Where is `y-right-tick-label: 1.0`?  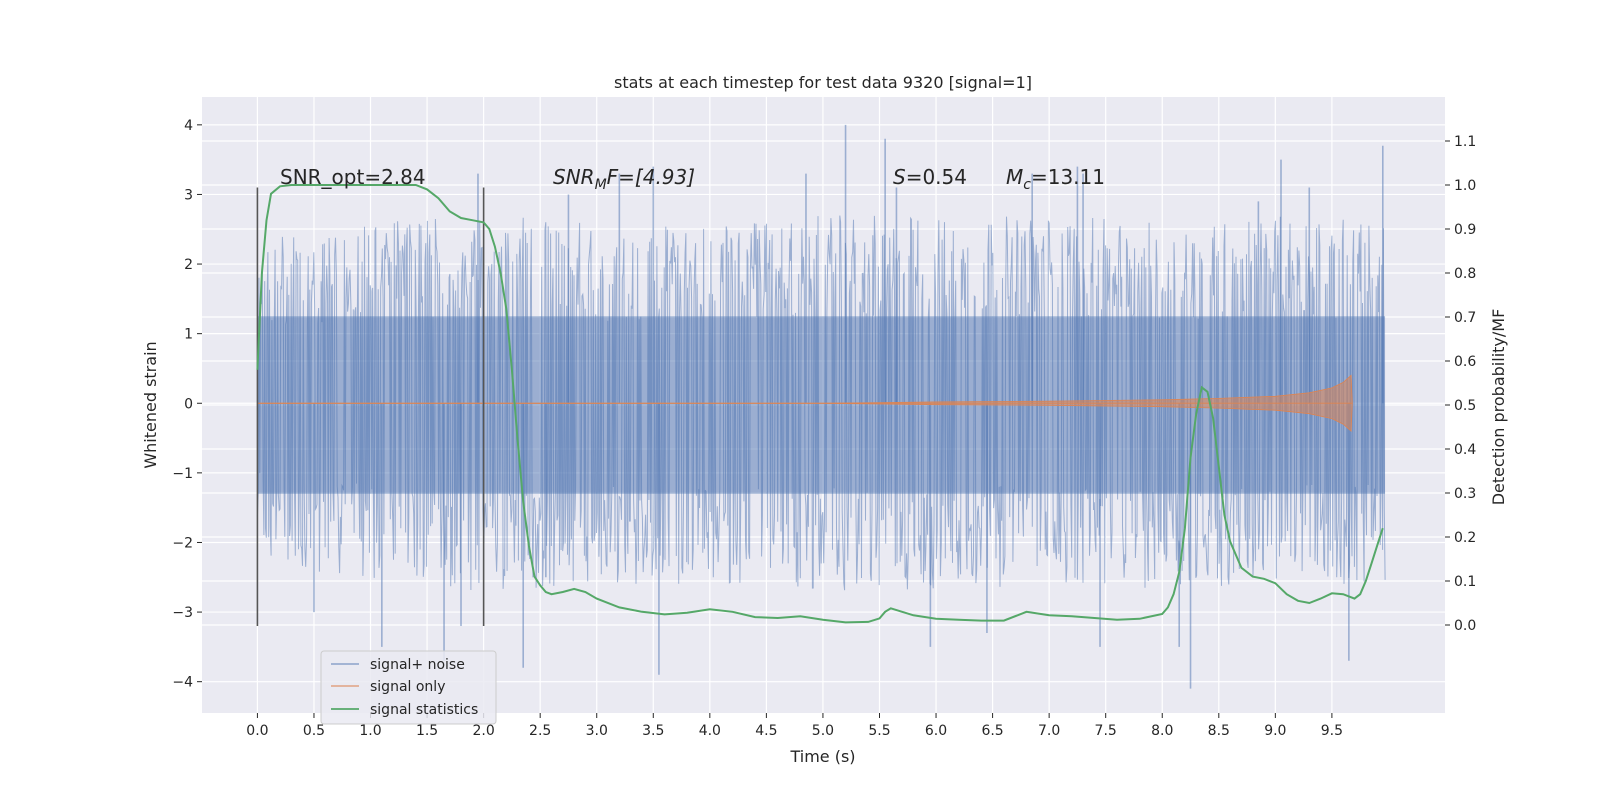
y-right-tick-label: 1.0 is located at coordinates (1465, 186).